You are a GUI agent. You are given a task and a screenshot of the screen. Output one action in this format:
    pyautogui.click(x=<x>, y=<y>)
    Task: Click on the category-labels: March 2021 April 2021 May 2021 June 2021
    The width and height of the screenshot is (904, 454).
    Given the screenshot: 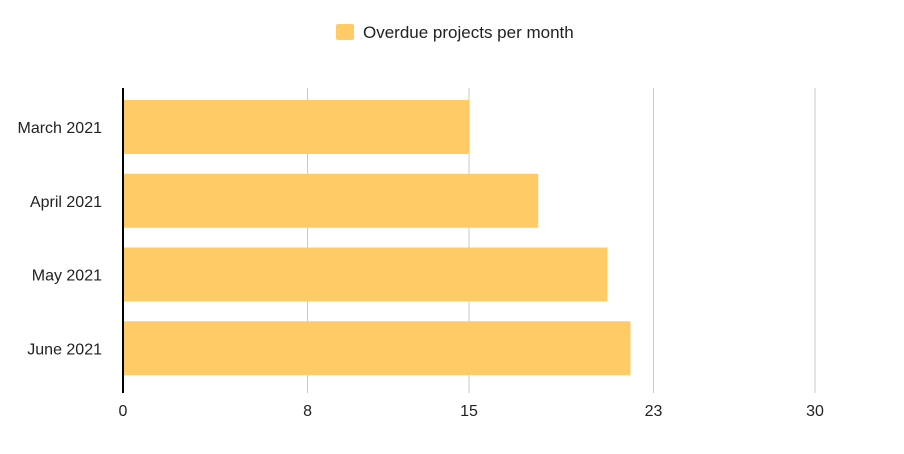 What is the action you would take?
    pyautogui.click(x=60, y=239)
    